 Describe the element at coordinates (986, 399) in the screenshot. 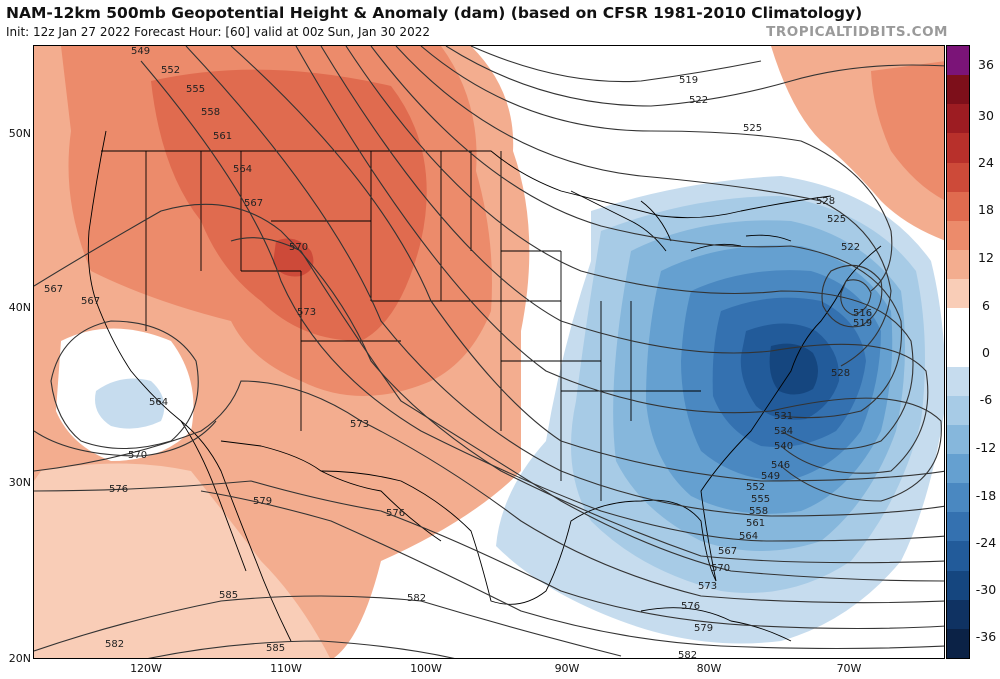

I see `colorbar-label-neg6: -6` at that location.